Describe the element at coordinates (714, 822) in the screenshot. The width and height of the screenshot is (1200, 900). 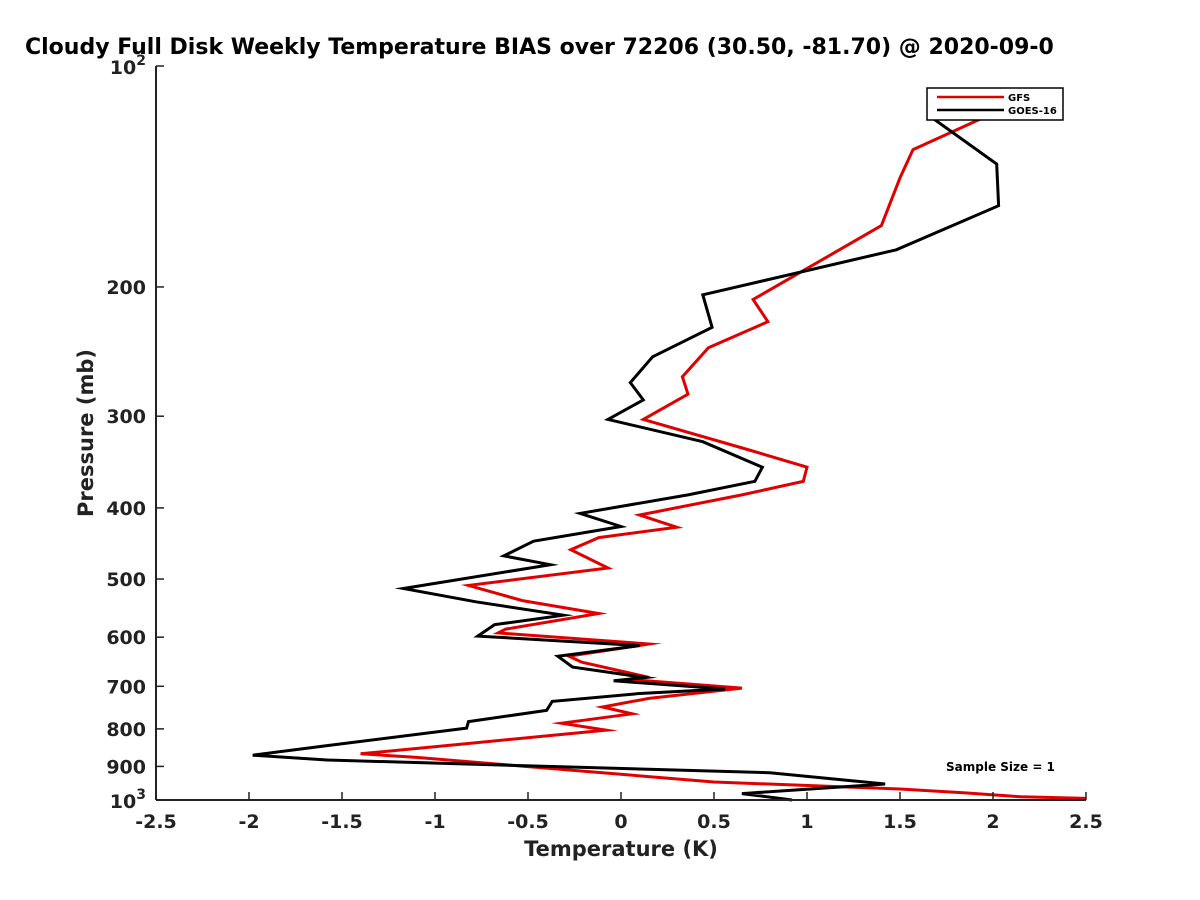
I see `x-tick-label: 0.5` at that location.